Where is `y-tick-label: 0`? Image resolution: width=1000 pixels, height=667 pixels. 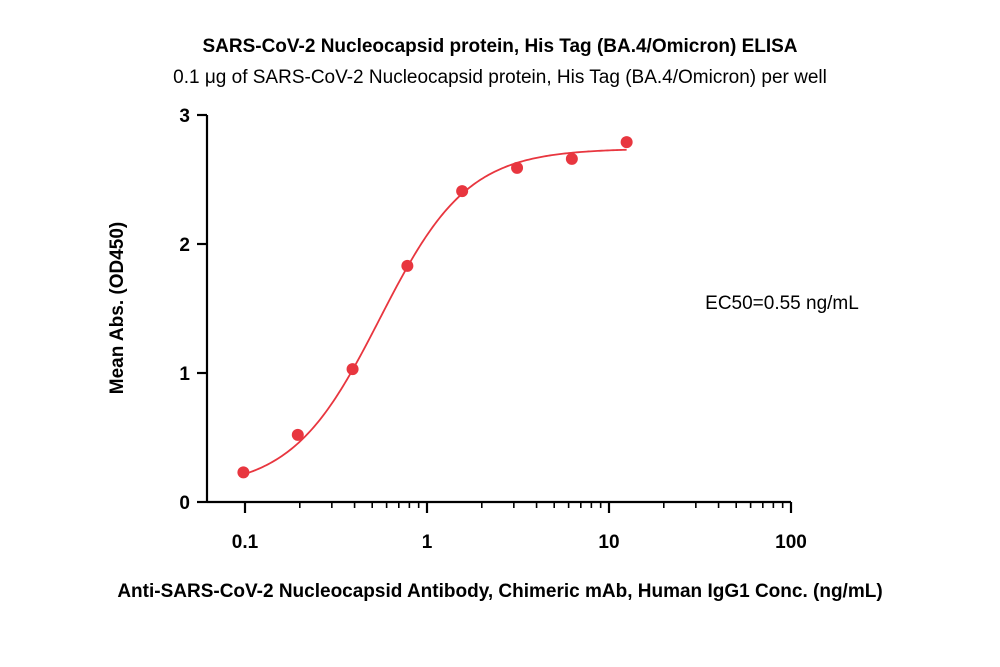 y-tick-label: 0 is located at coordinates (184, 503).